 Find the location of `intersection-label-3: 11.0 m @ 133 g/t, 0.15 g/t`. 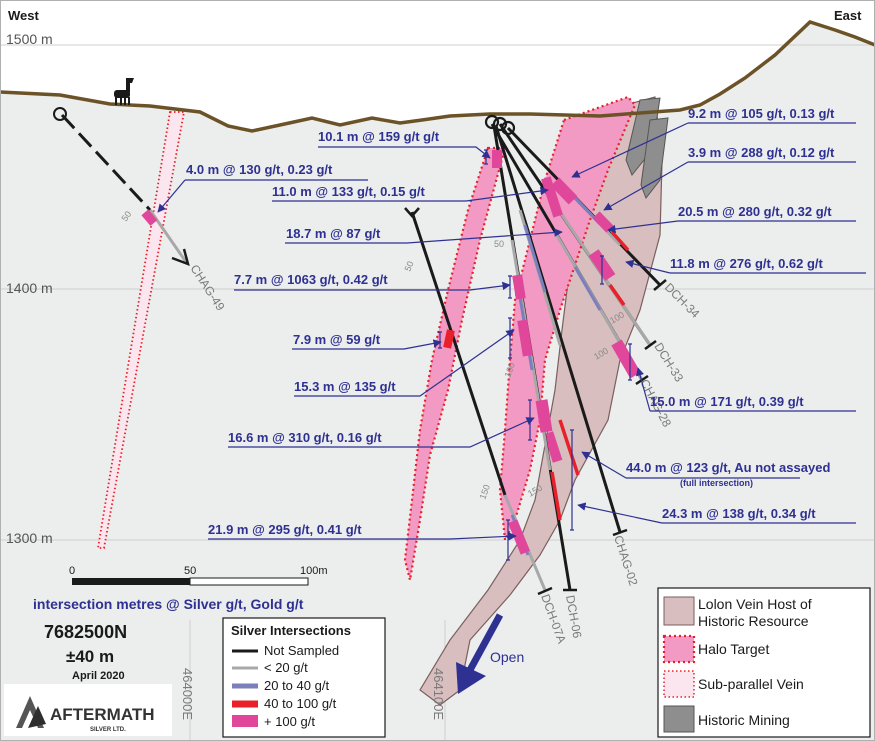

intersection-label-3: 11.0 m @ 133 g/t, 0.15 g/t is located at coordinates (349, 191).